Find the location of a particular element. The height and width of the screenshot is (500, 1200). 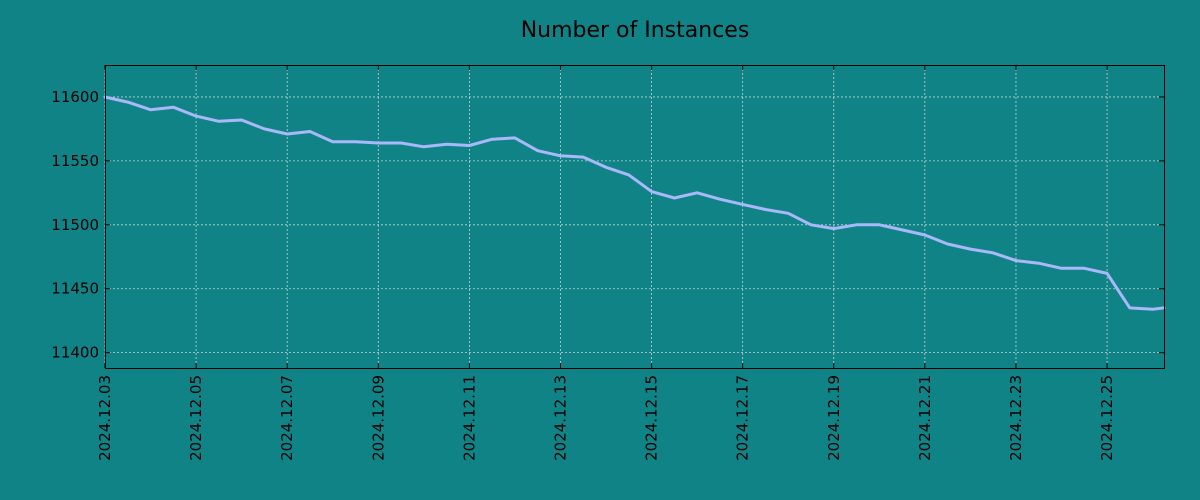

x-tick-label: 2024.12.03 is located at coordinates (105, 418).